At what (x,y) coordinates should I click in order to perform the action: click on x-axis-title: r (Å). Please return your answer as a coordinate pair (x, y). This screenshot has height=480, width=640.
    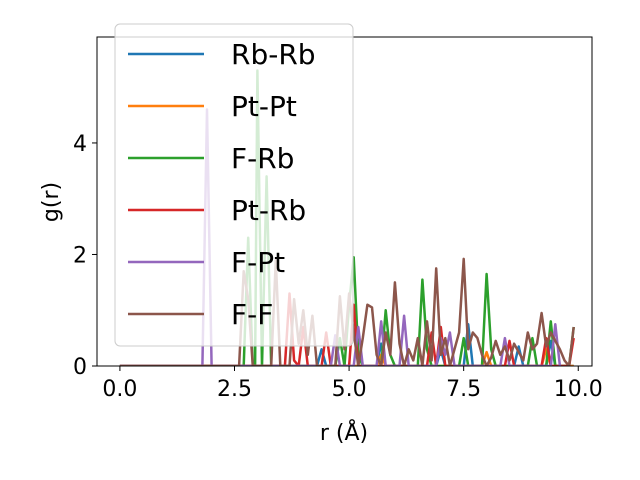
    Looking at the image, I should click on (344, 432).